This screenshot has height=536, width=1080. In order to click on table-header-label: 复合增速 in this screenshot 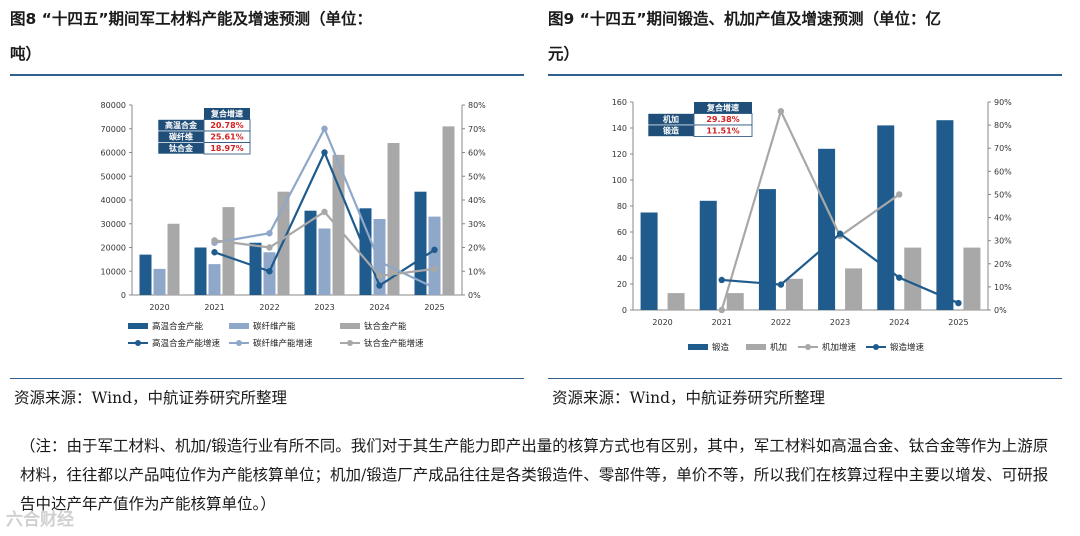, I will do `click(722, 108)`.